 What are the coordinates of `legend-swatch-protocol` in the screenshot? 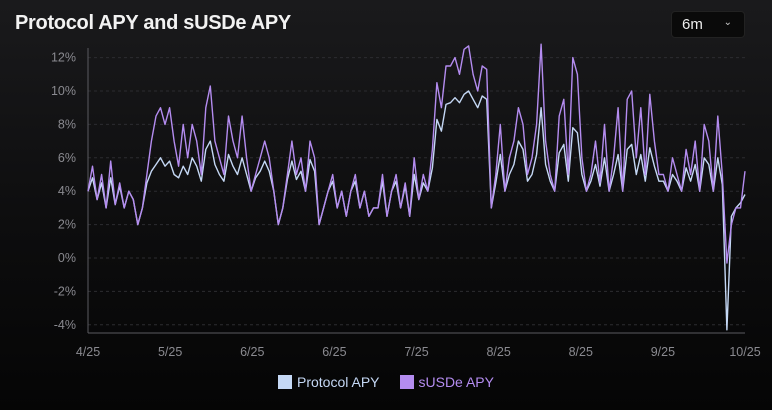 It's located at (285, 382).